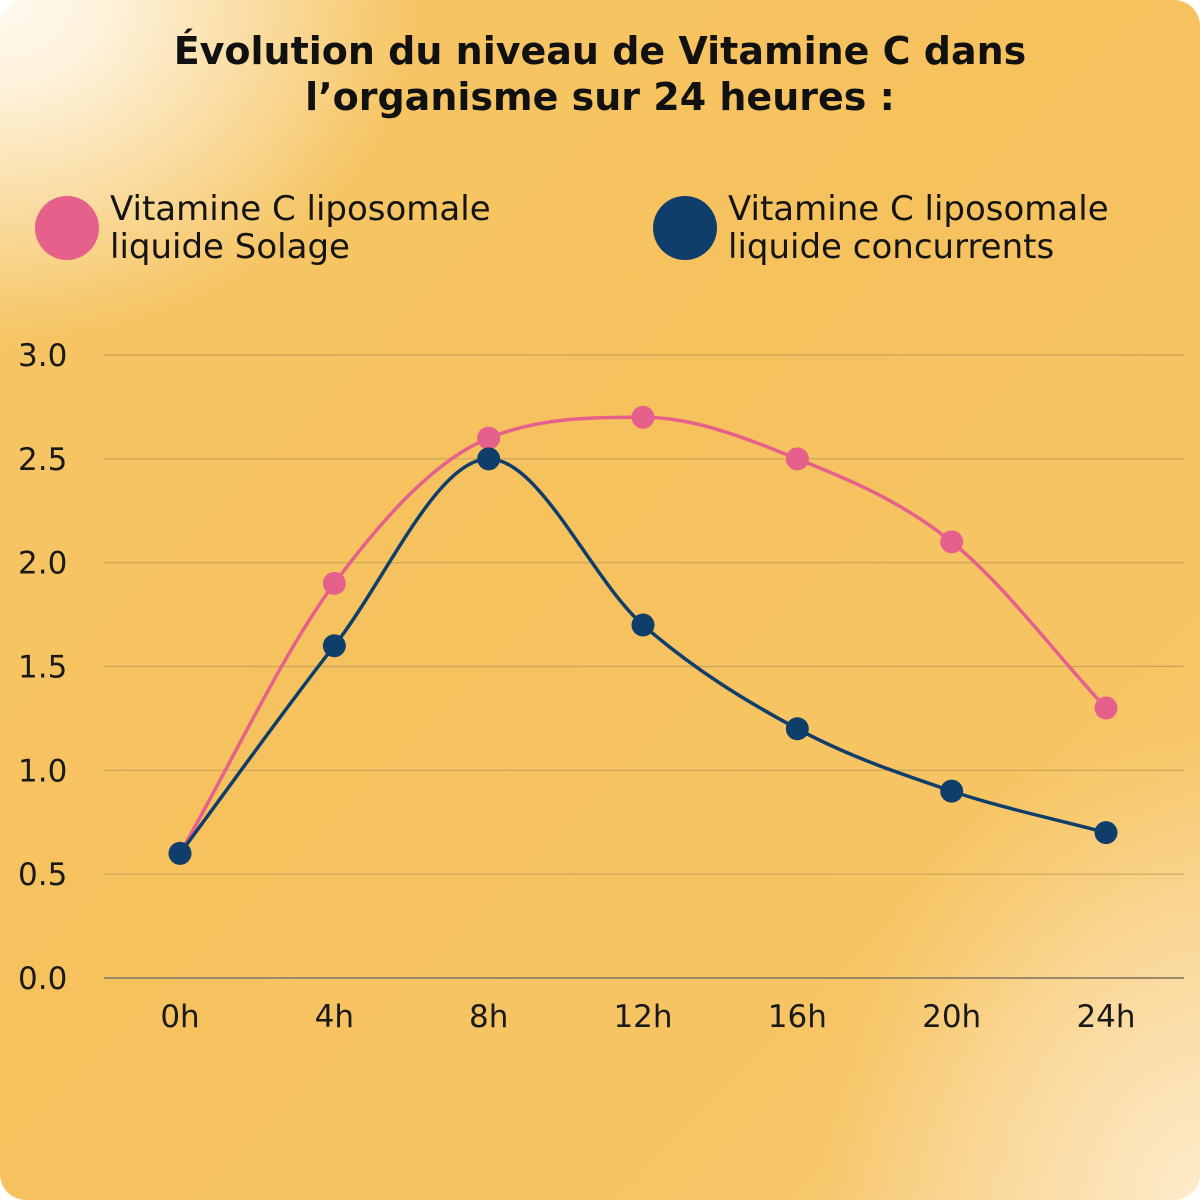 This screenshot has height=1200, width=1200. What do you see at coordinates (42, 564) in the screenshot?
I see `y-tick-label: 2.0` at bounding box center [42, 564].